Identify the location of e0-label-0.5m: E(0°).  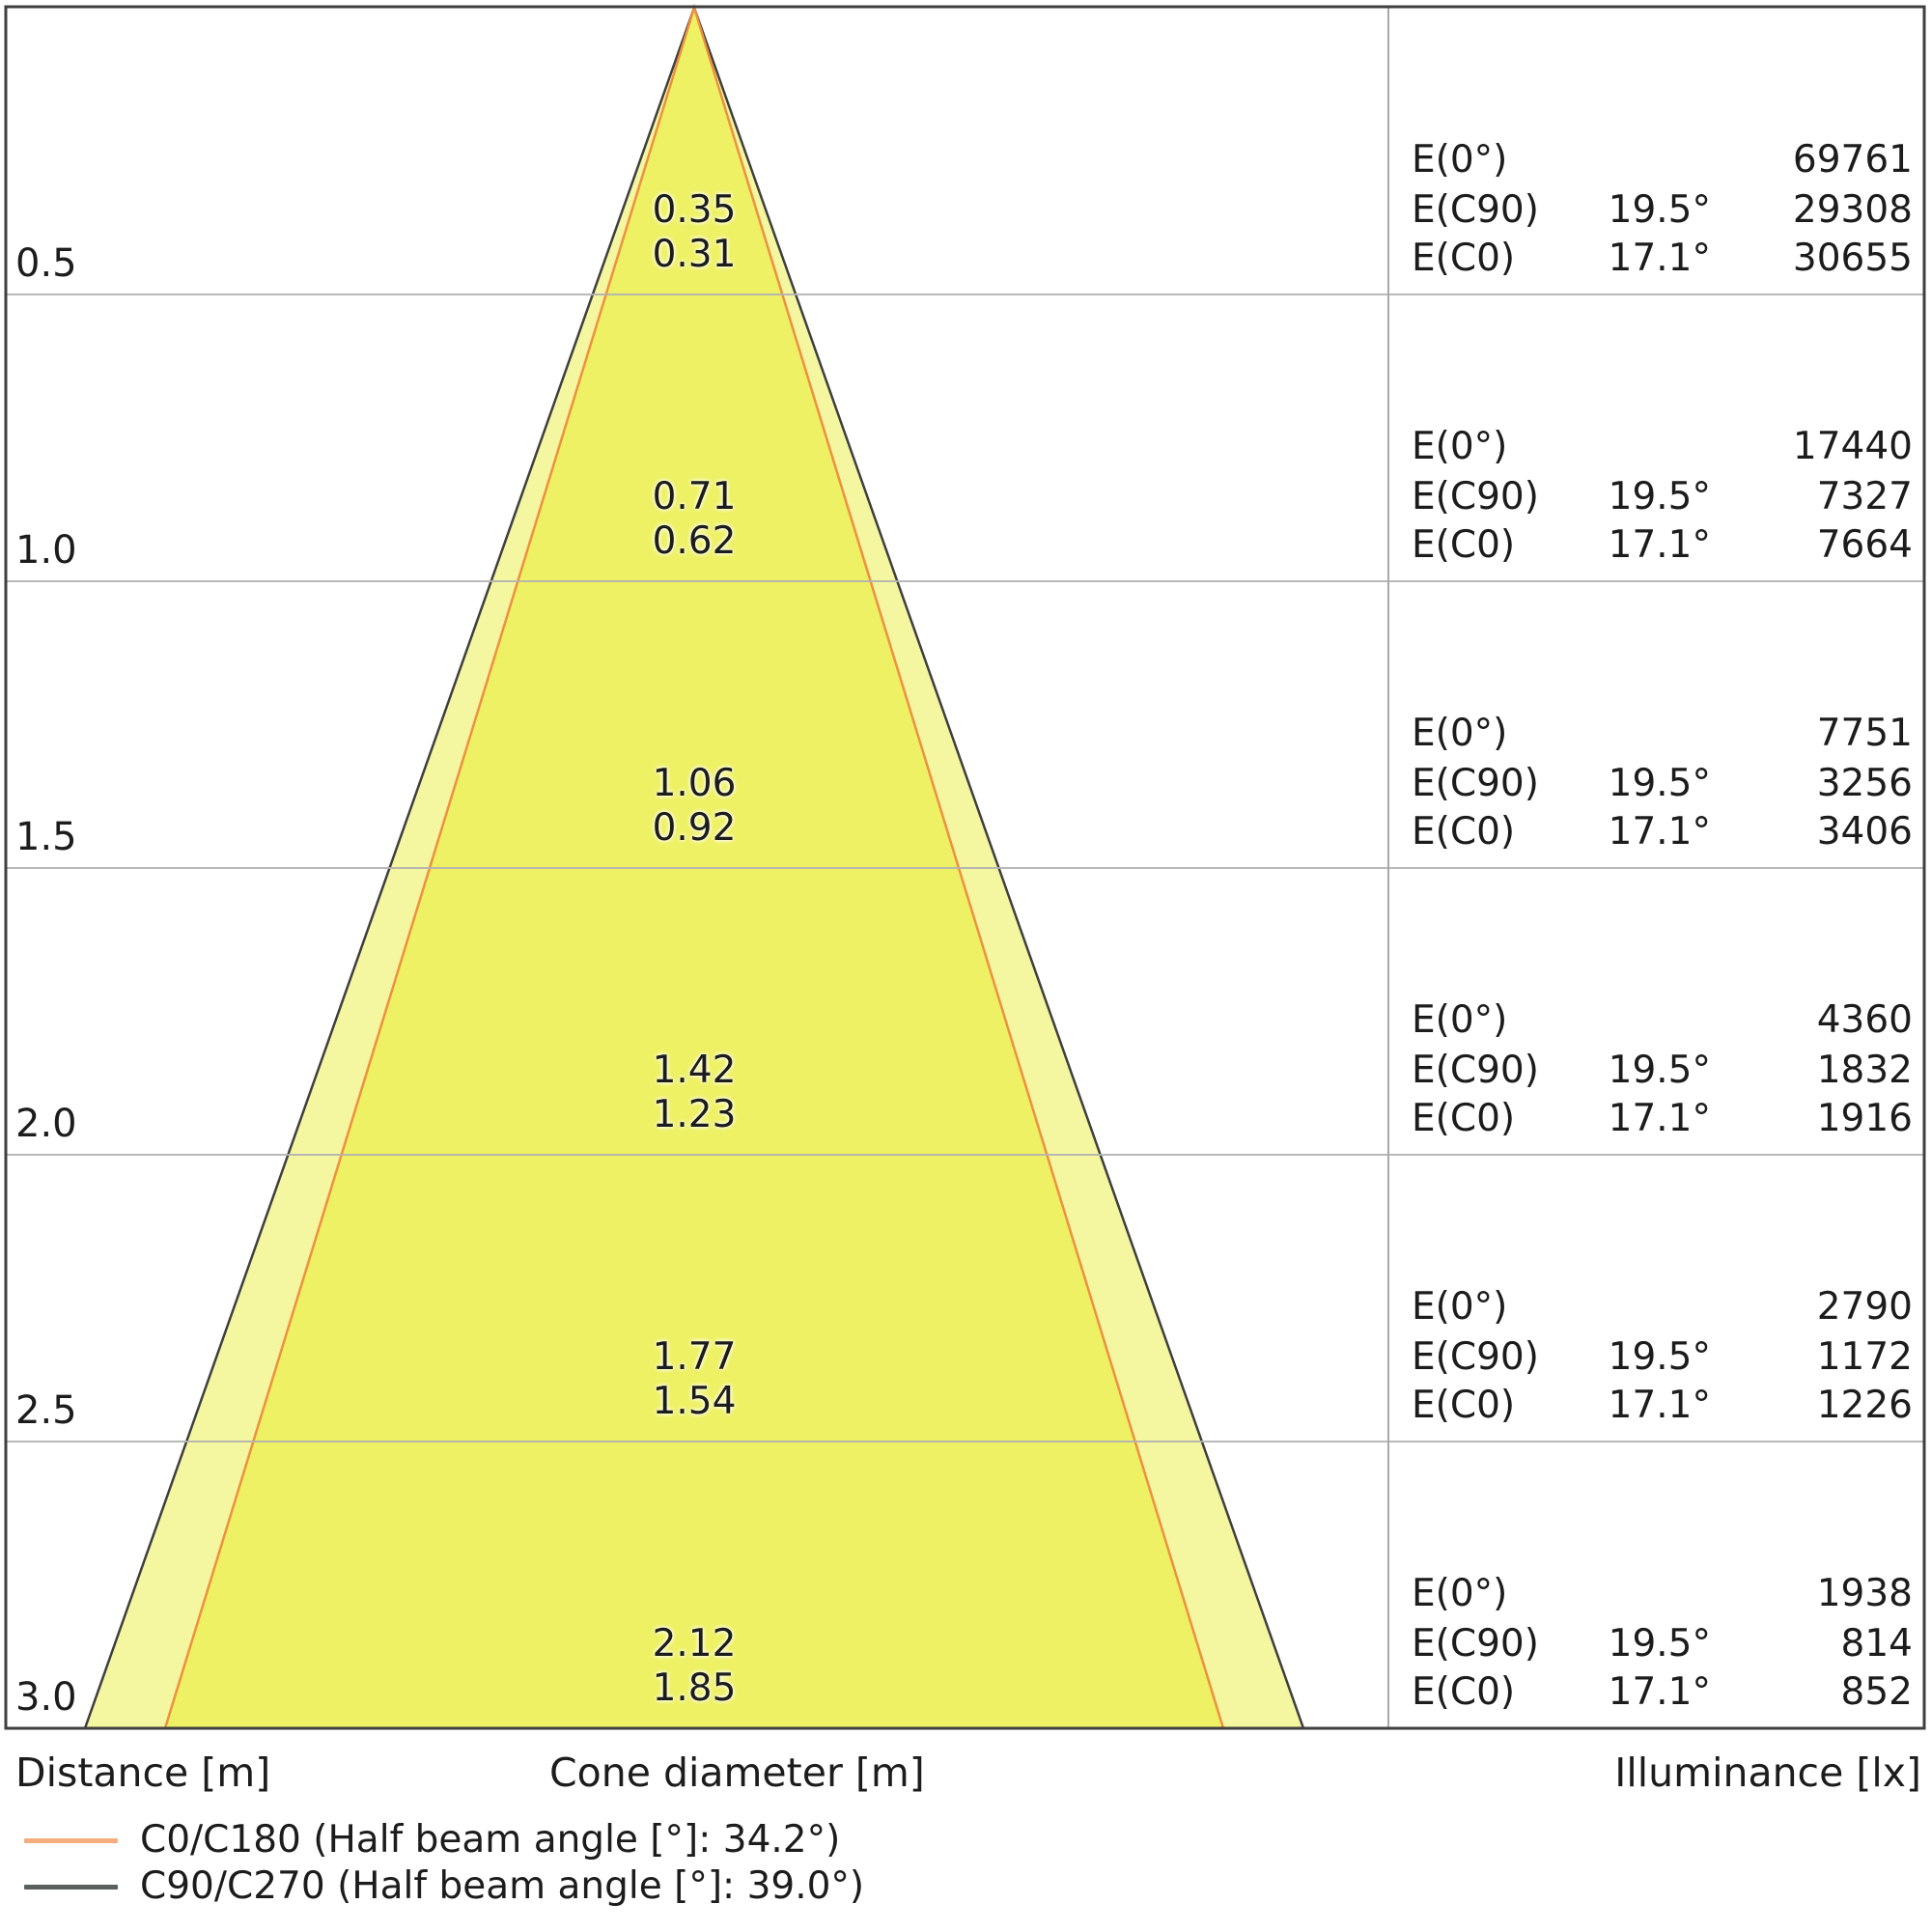
(1460, 160).